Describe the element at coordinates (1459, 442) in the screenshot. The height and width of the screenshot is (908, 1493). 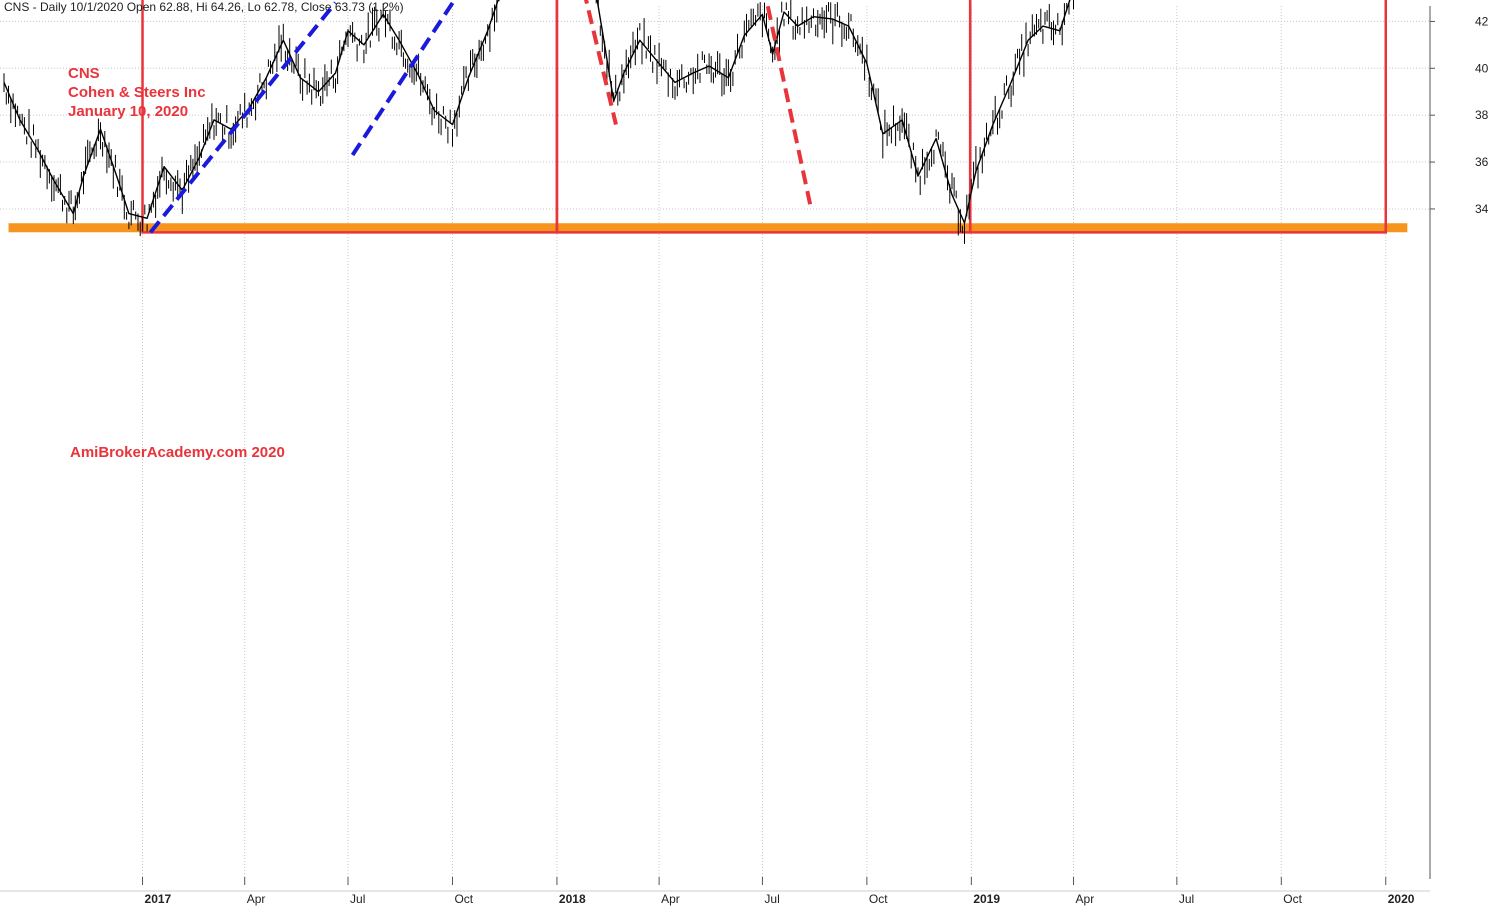
I see `y-axis: 34363840424446485052545658606264666870` at that location.